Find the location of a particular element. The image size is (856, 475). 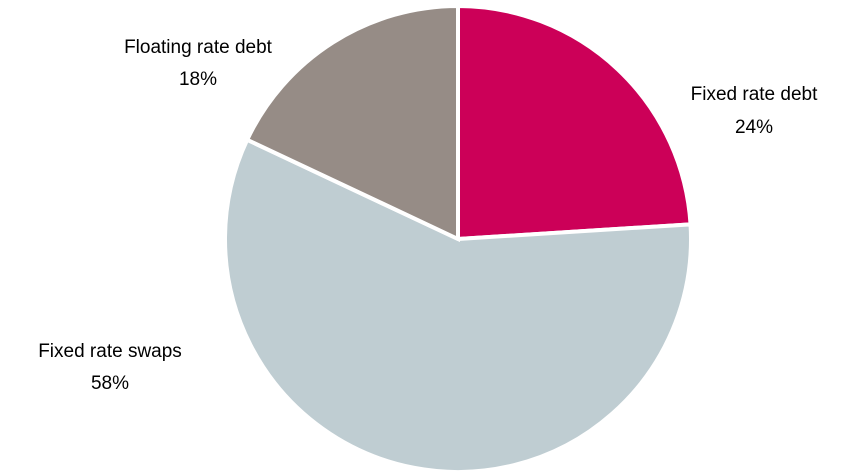

pie-slice-floating-rate-debt is located at coordinates (352, 123).